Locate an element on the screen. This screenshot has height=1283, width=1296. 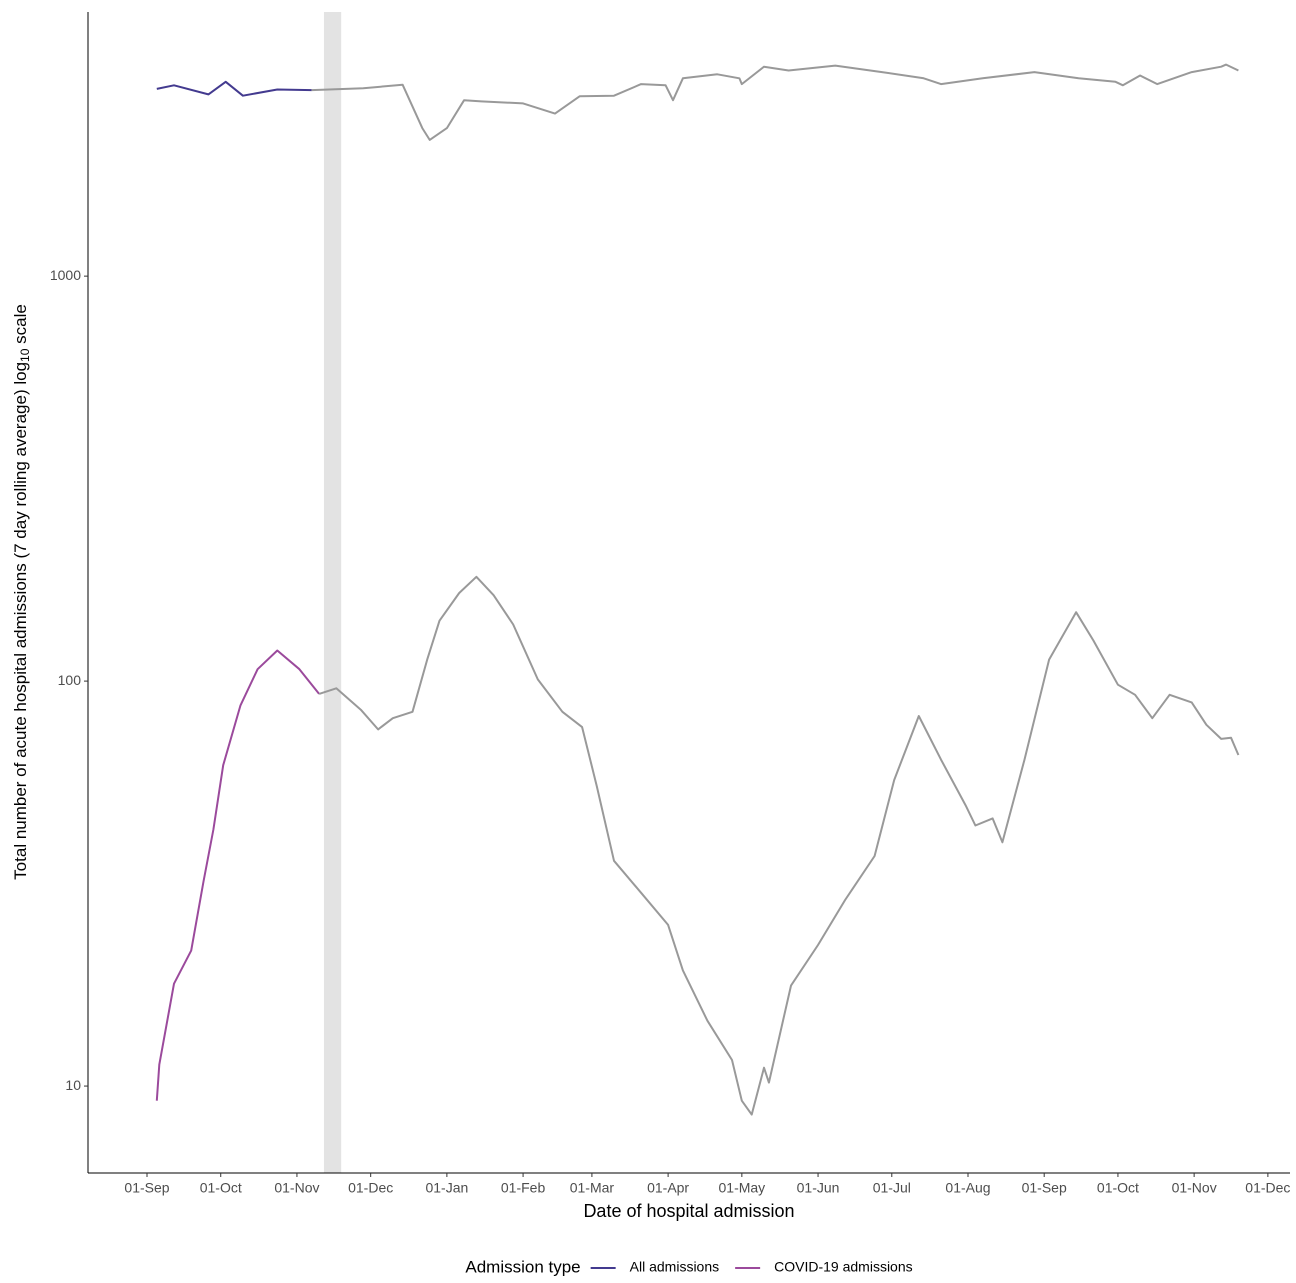
x-tick-label: 01-May is located at coordinates (742, 1188).